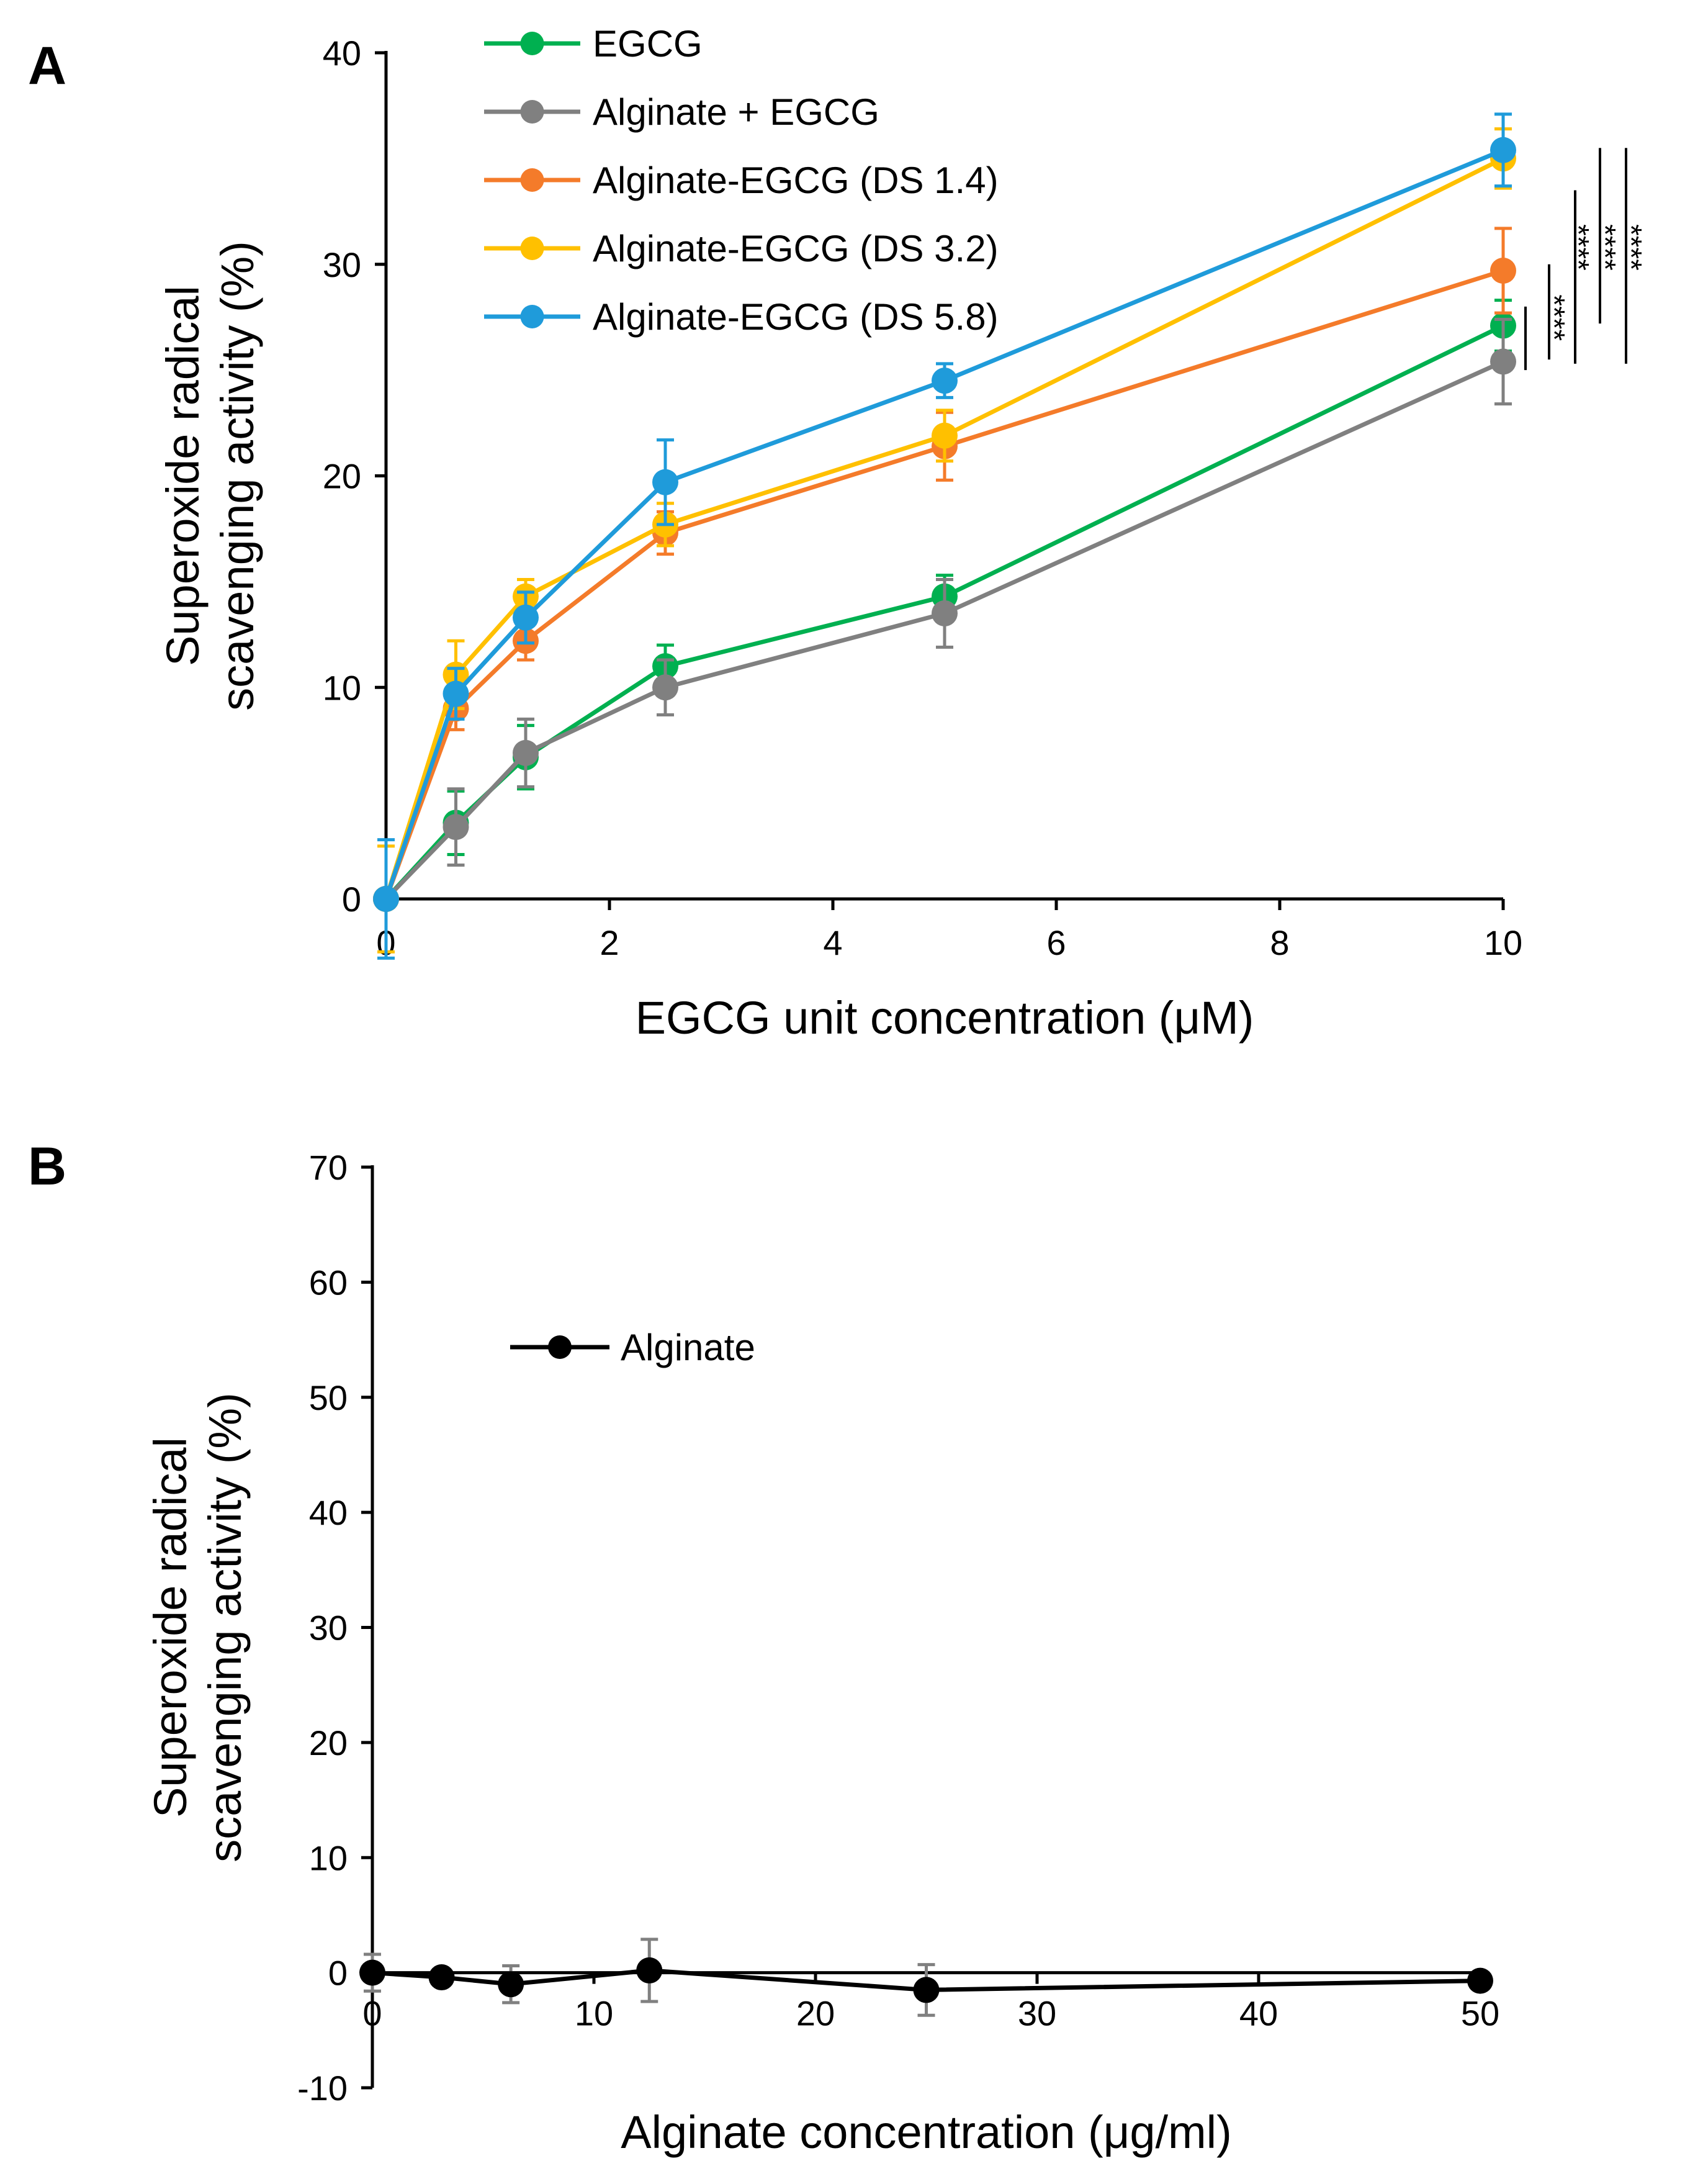 The width and height of the screenshot is (1685, 2184). I want to click on legend-label: Alginate, so click(688, 1347).